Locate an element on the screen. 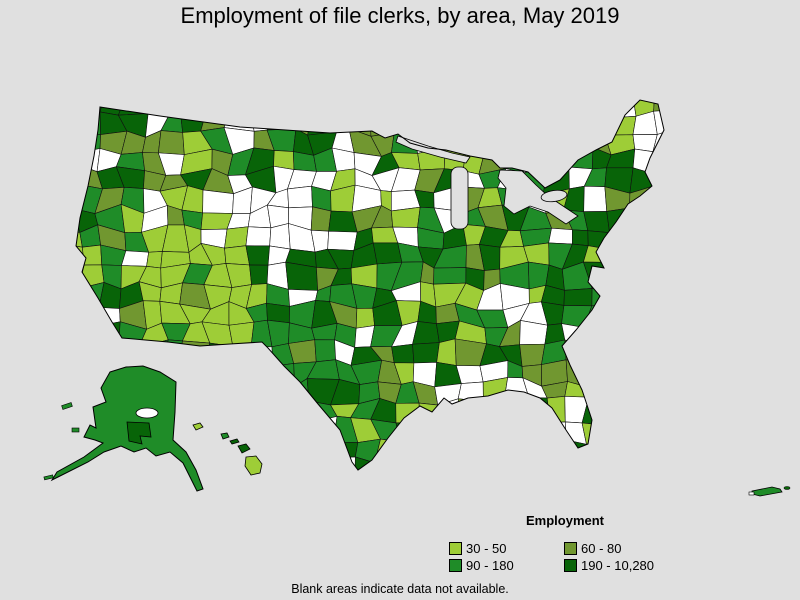 The width and height of the screenshot is (800, 600). legend-title: Employment is located at coordinates (564, 520).